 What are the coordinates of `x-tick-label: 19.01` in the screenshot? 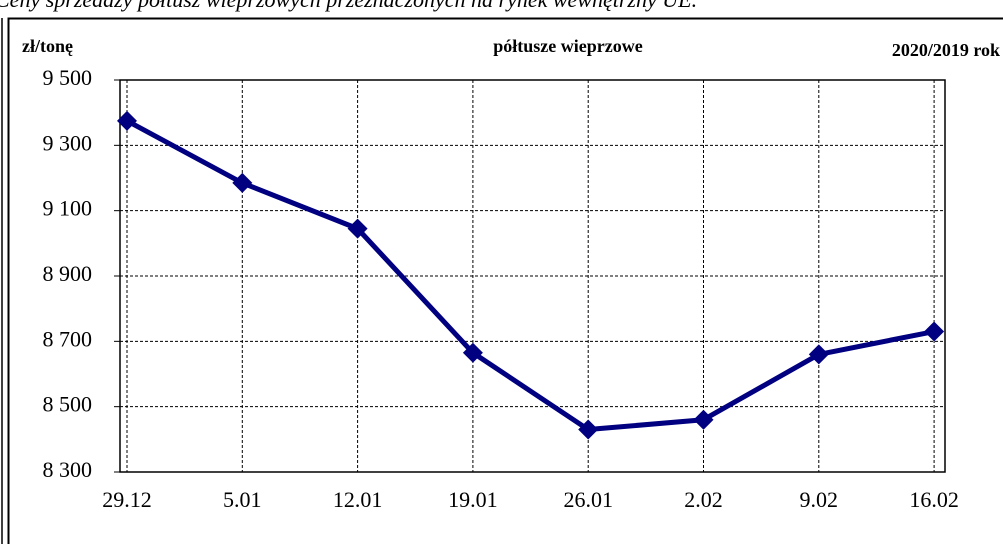 It's located at (473, 499).